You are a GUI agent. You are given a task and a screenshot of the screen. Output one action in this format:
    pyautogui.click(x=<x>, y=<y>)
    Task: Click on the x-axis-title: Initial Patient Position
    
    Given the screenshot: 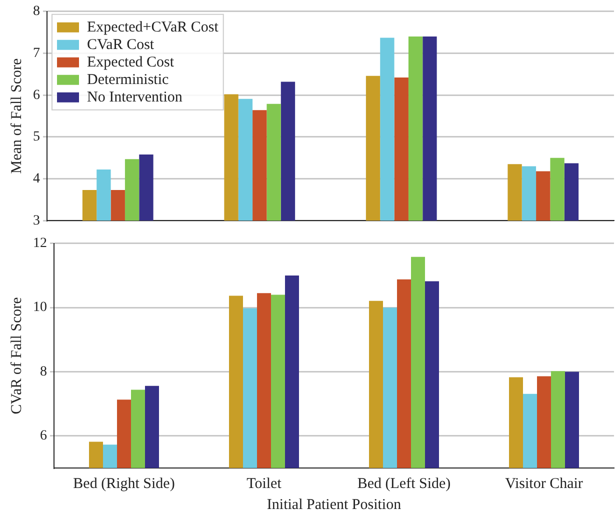 What is the action you would take?
    pyautogui.click(x=334, y=504)
    